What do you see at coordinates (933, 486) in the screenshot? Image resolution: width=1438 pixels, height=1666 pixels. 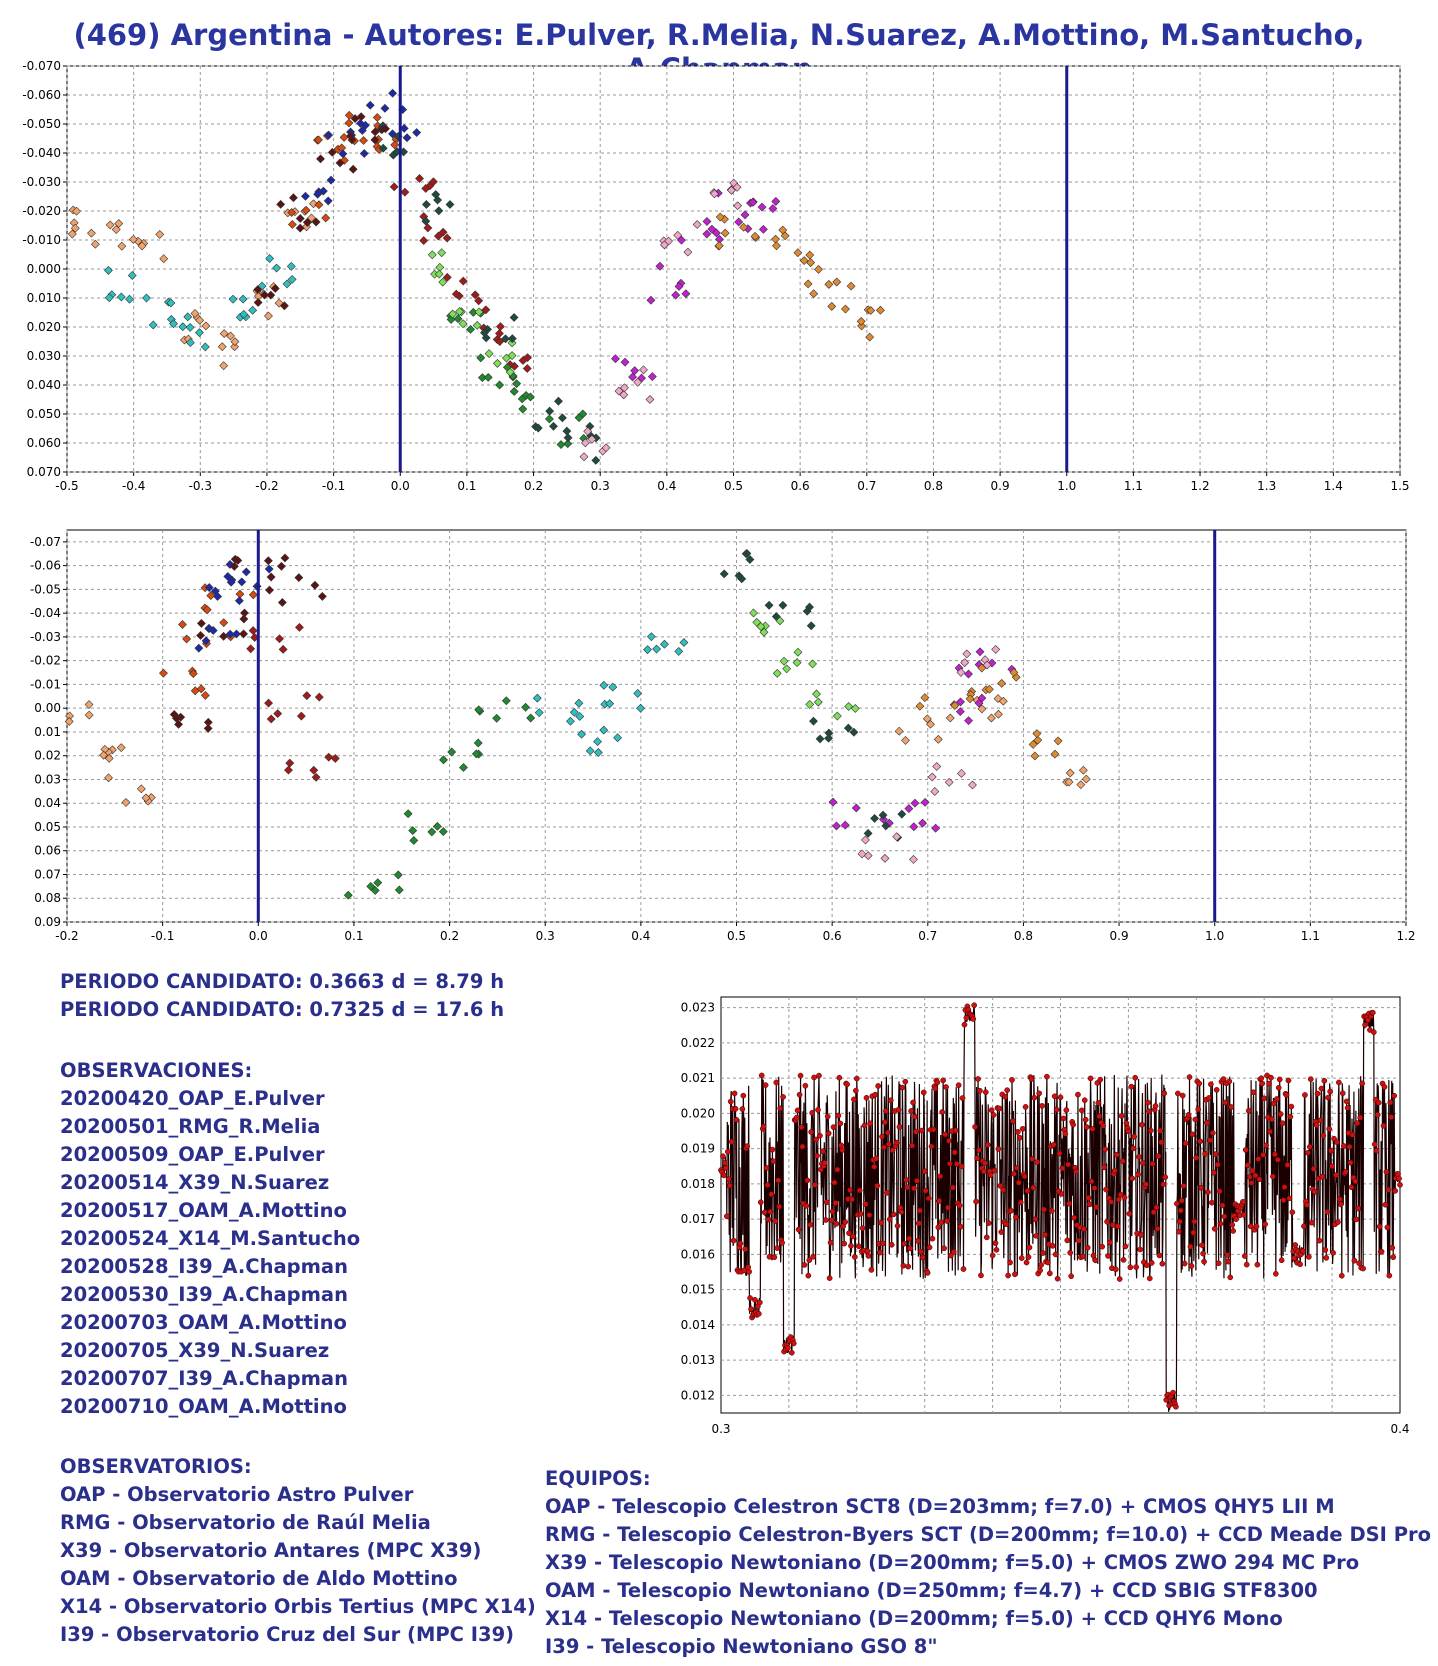 I see `x-tick-label: 0.8` at bounding box center [933, 486].